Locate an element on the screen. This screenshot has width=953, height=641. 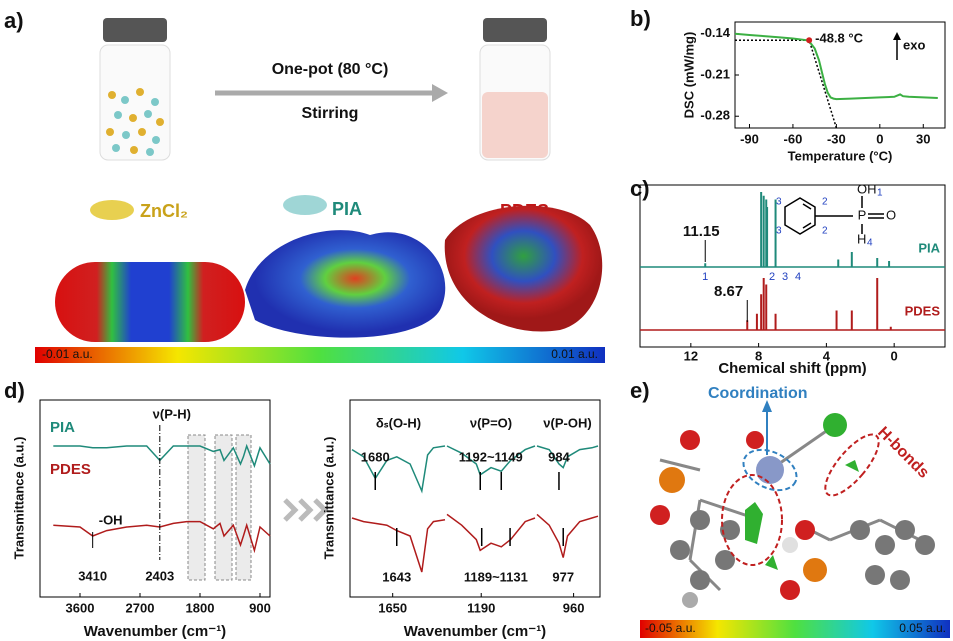
colorbar-label: 0.05 a.u. is located at coordinates (922, 628).